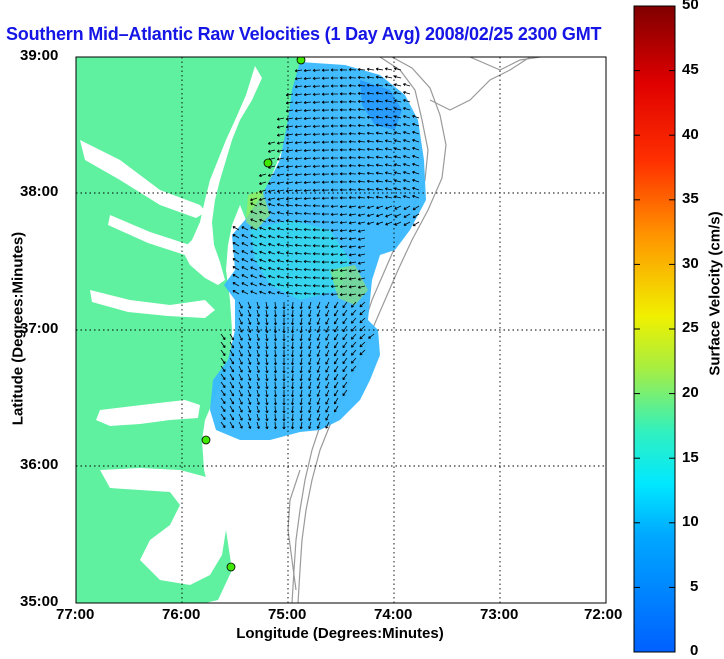  I want to click on lon-tick-label: 73:00, so click(499, 614).